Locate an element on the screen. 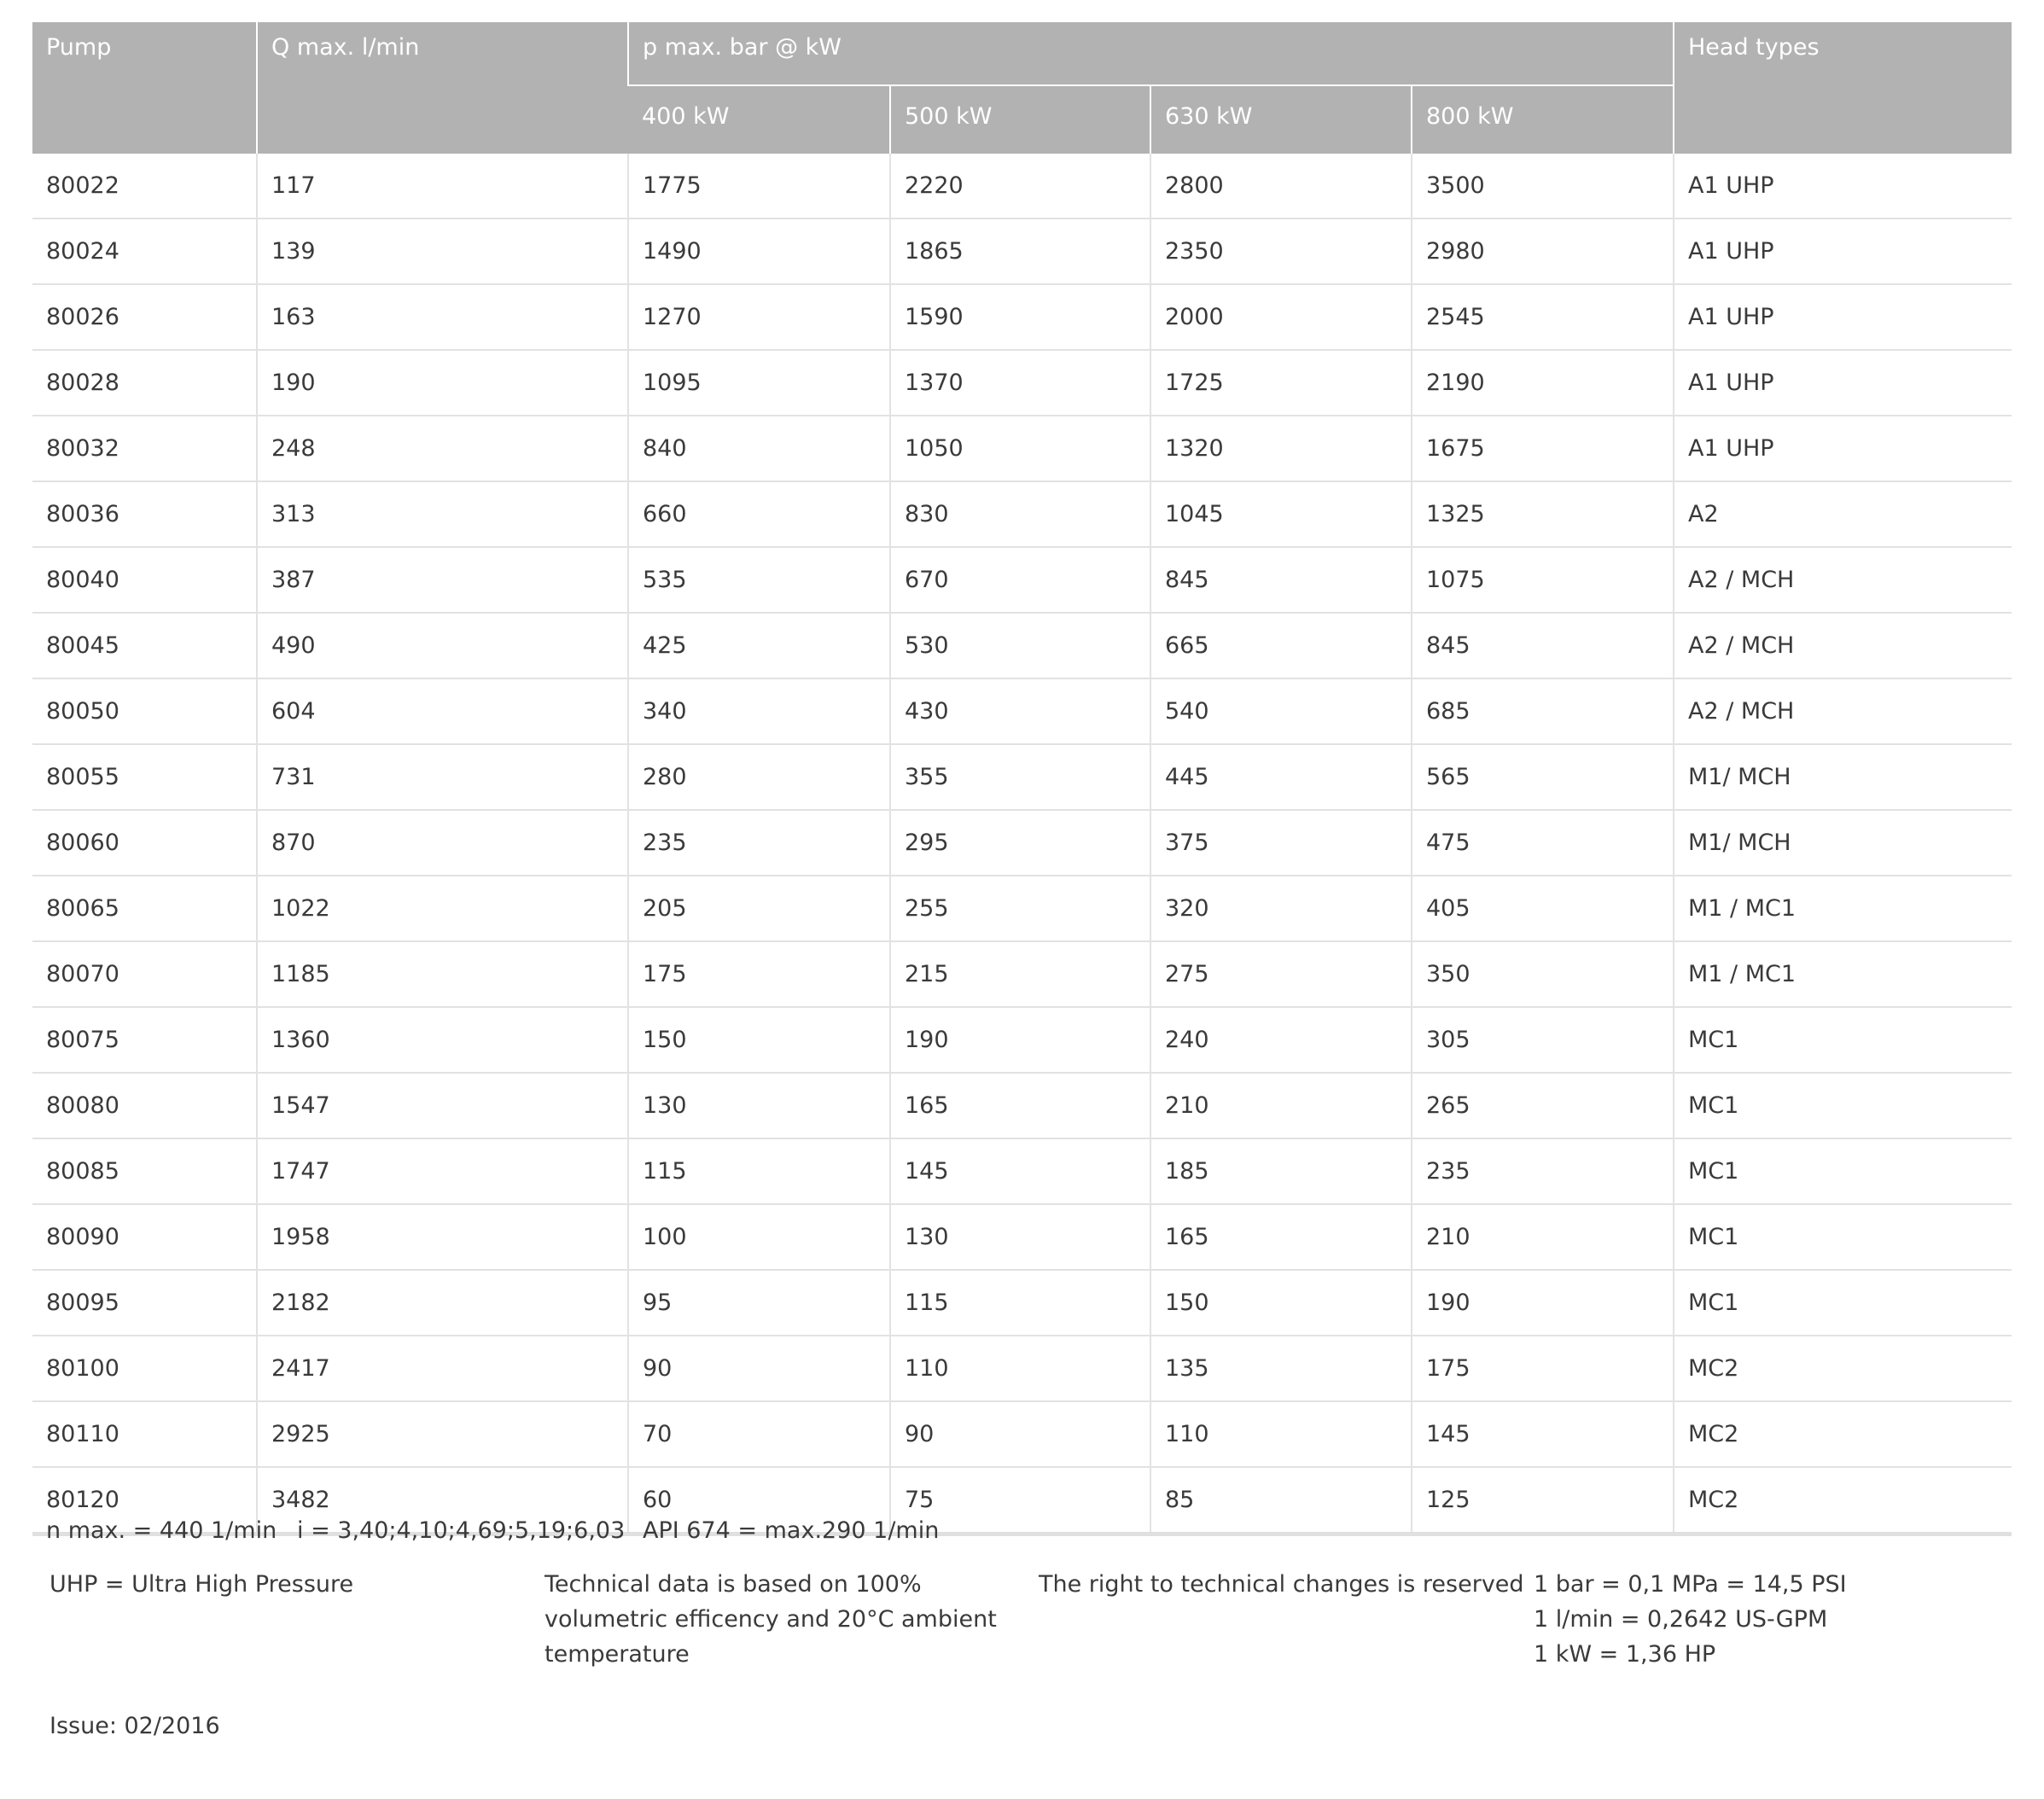 Image resolution: width=2044 pixels, height=1799 pixels. cell-p-500kw: 75 is located at coordinates (1019, 1501).